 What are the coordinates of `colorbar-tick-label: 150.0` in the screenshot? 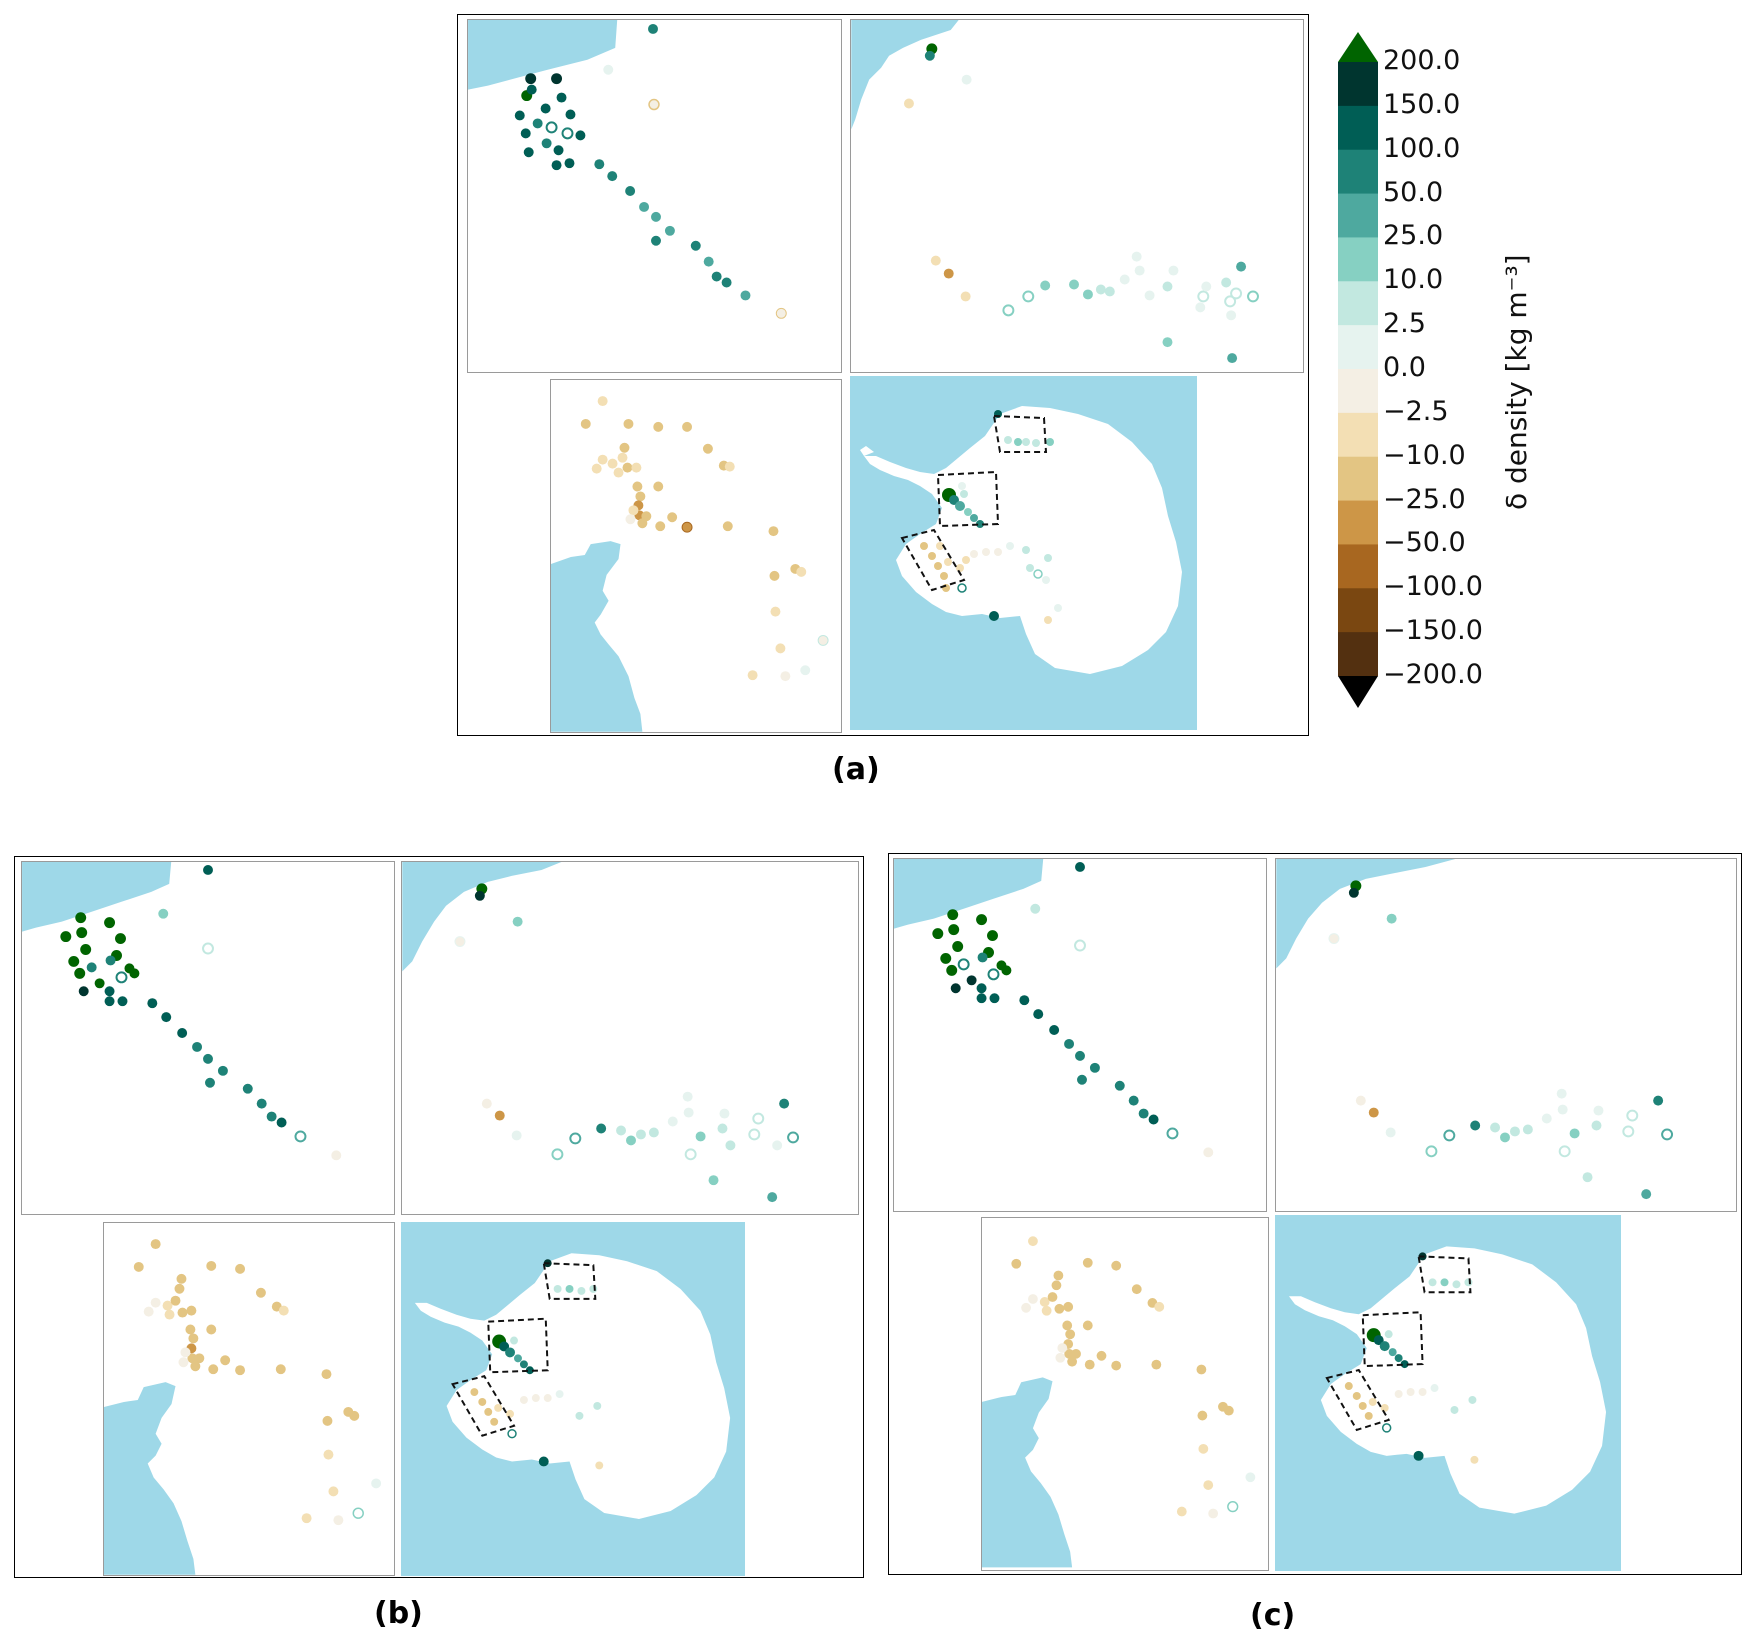 It's located at (1422, 104).